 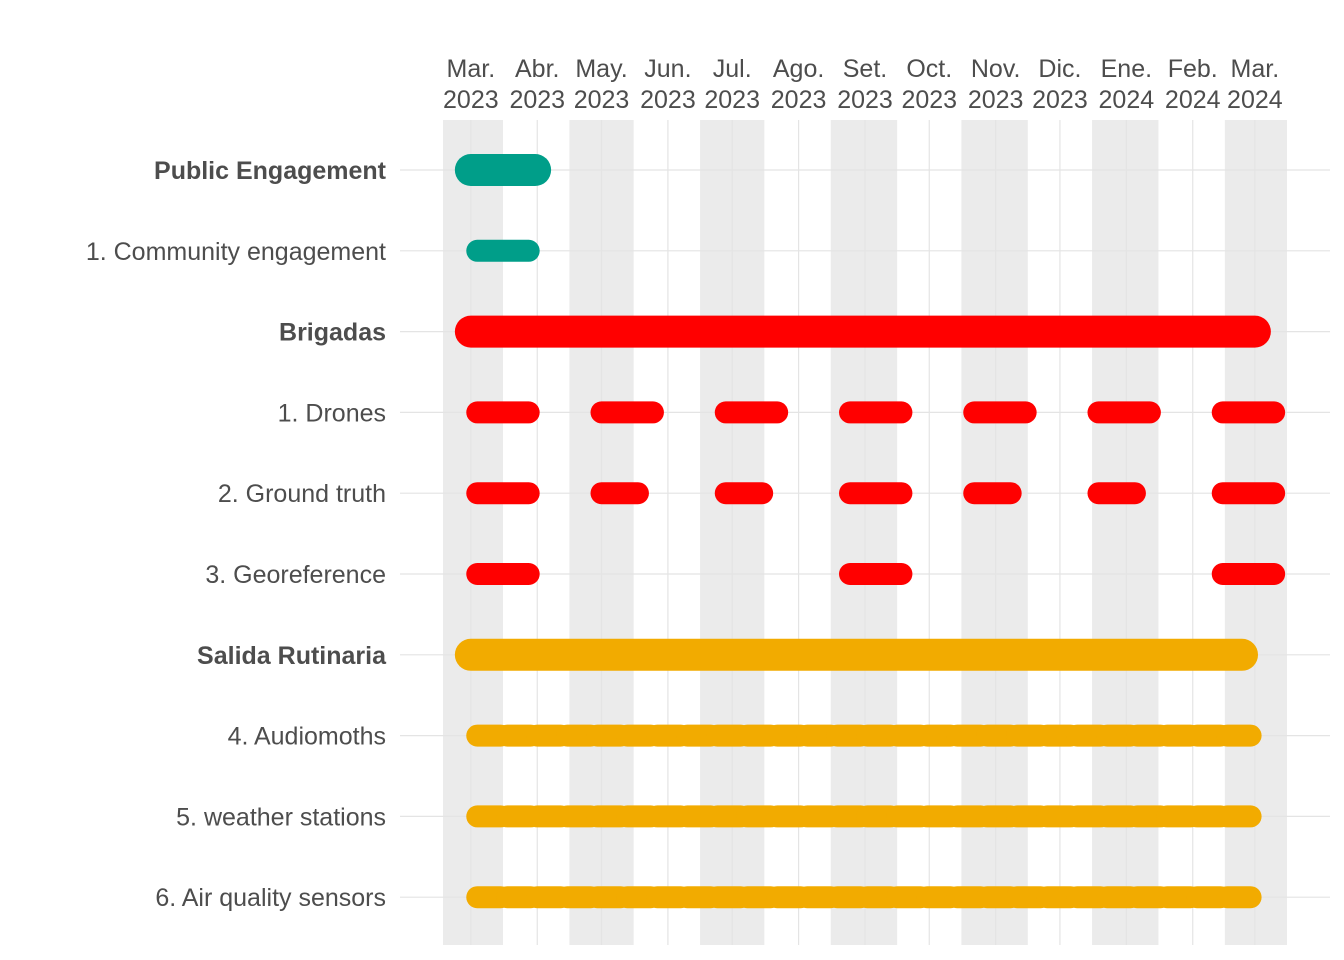 What do you see at coordinates (929, 69) in the screenshot?
I see `x-tick-month-7: Oct.` at bounding box center [929, 69].